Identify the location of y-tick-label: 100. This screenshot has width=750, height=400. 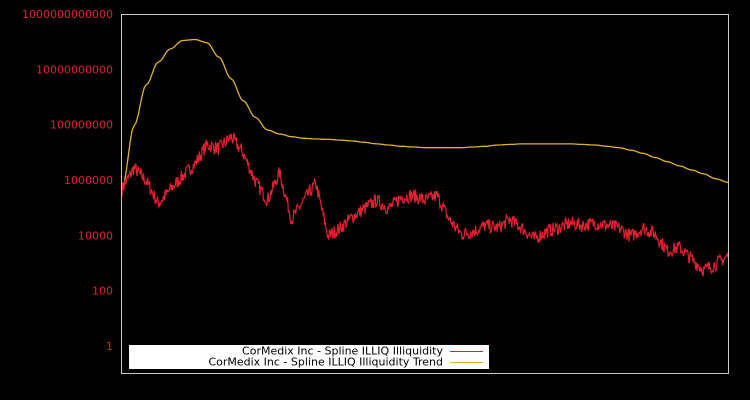
(102, 291).